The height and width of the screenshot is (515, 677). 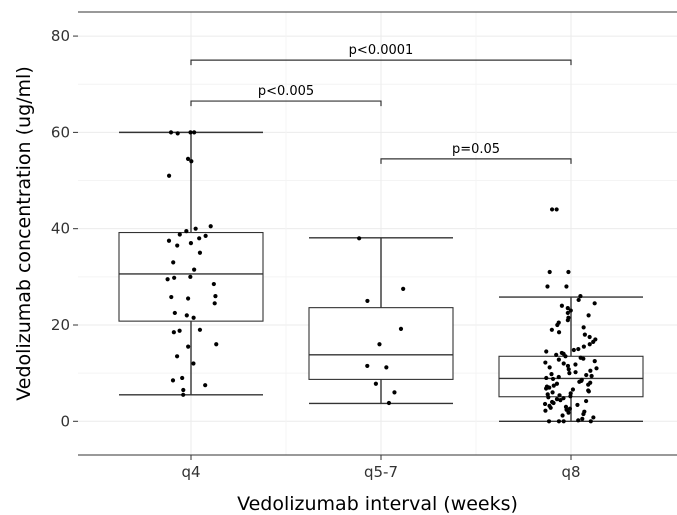 What do you see at coordinates (190, 472) in the screenshot?
I see `x-tick-label: q4` at bounding box center [190, 472].